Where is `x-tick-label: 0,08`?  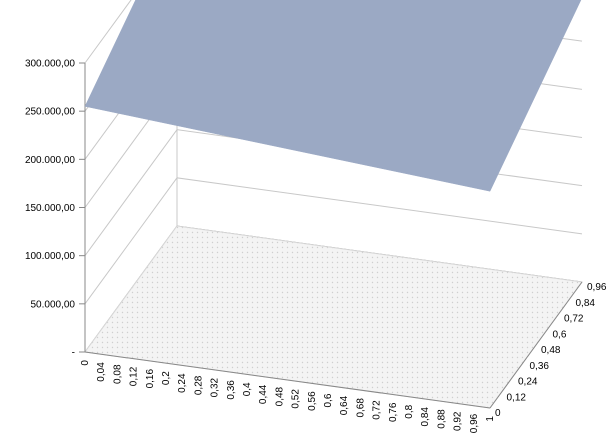
x-tick-label: 0,08 is located at coordinates (117, 374).